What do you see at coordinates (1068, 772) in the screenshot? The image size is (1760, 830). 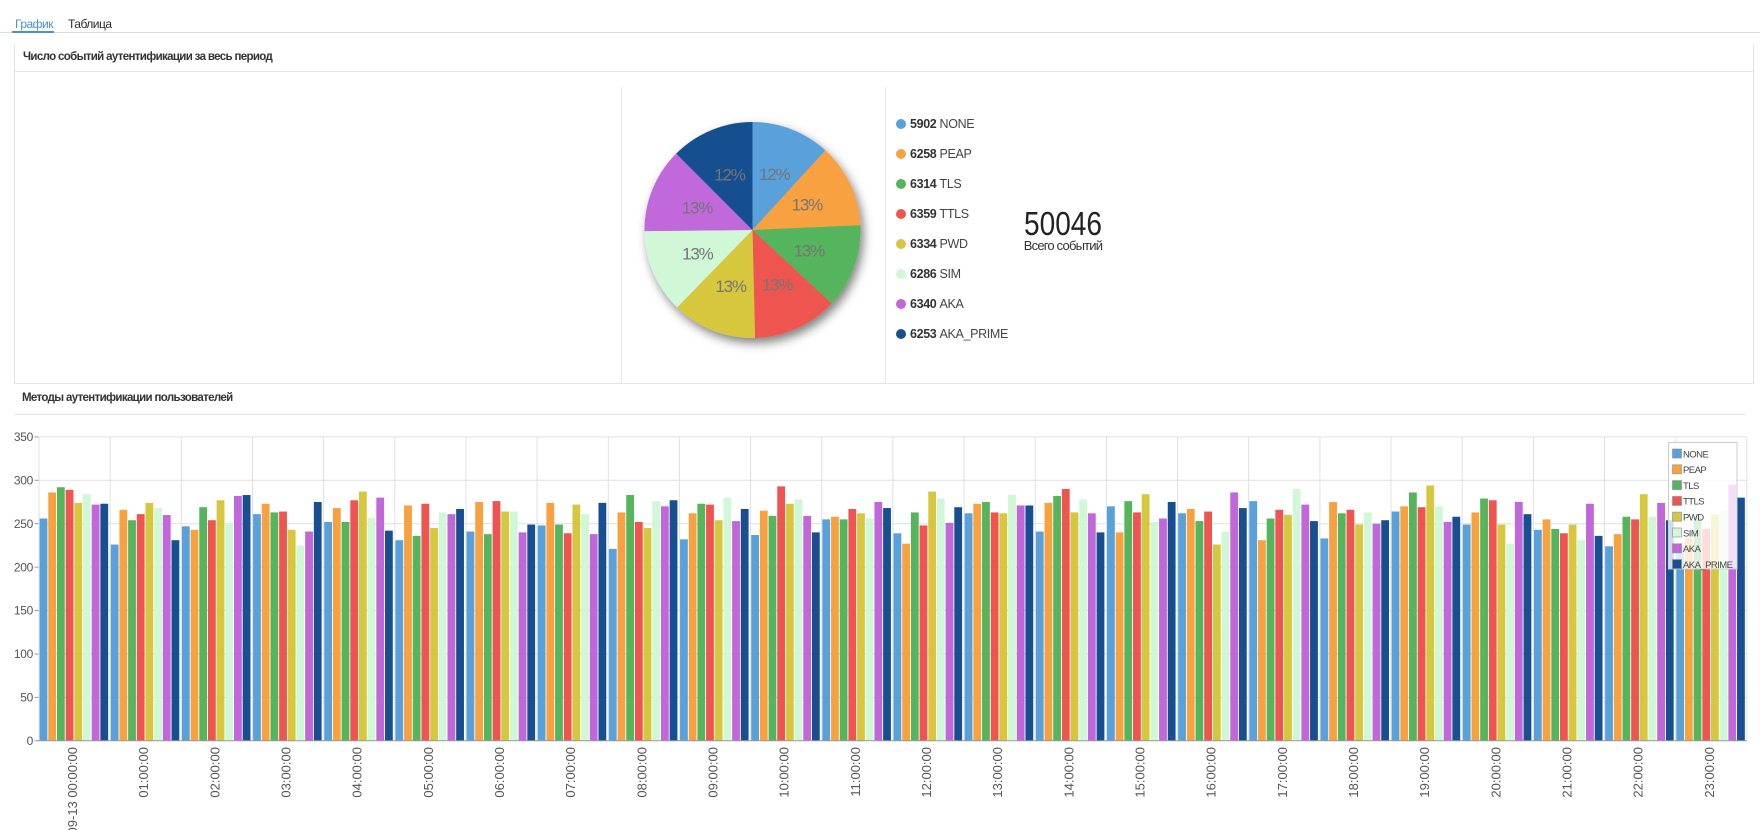 I see `svg-text: 14:00:00` at bounding box center [1068, 772].